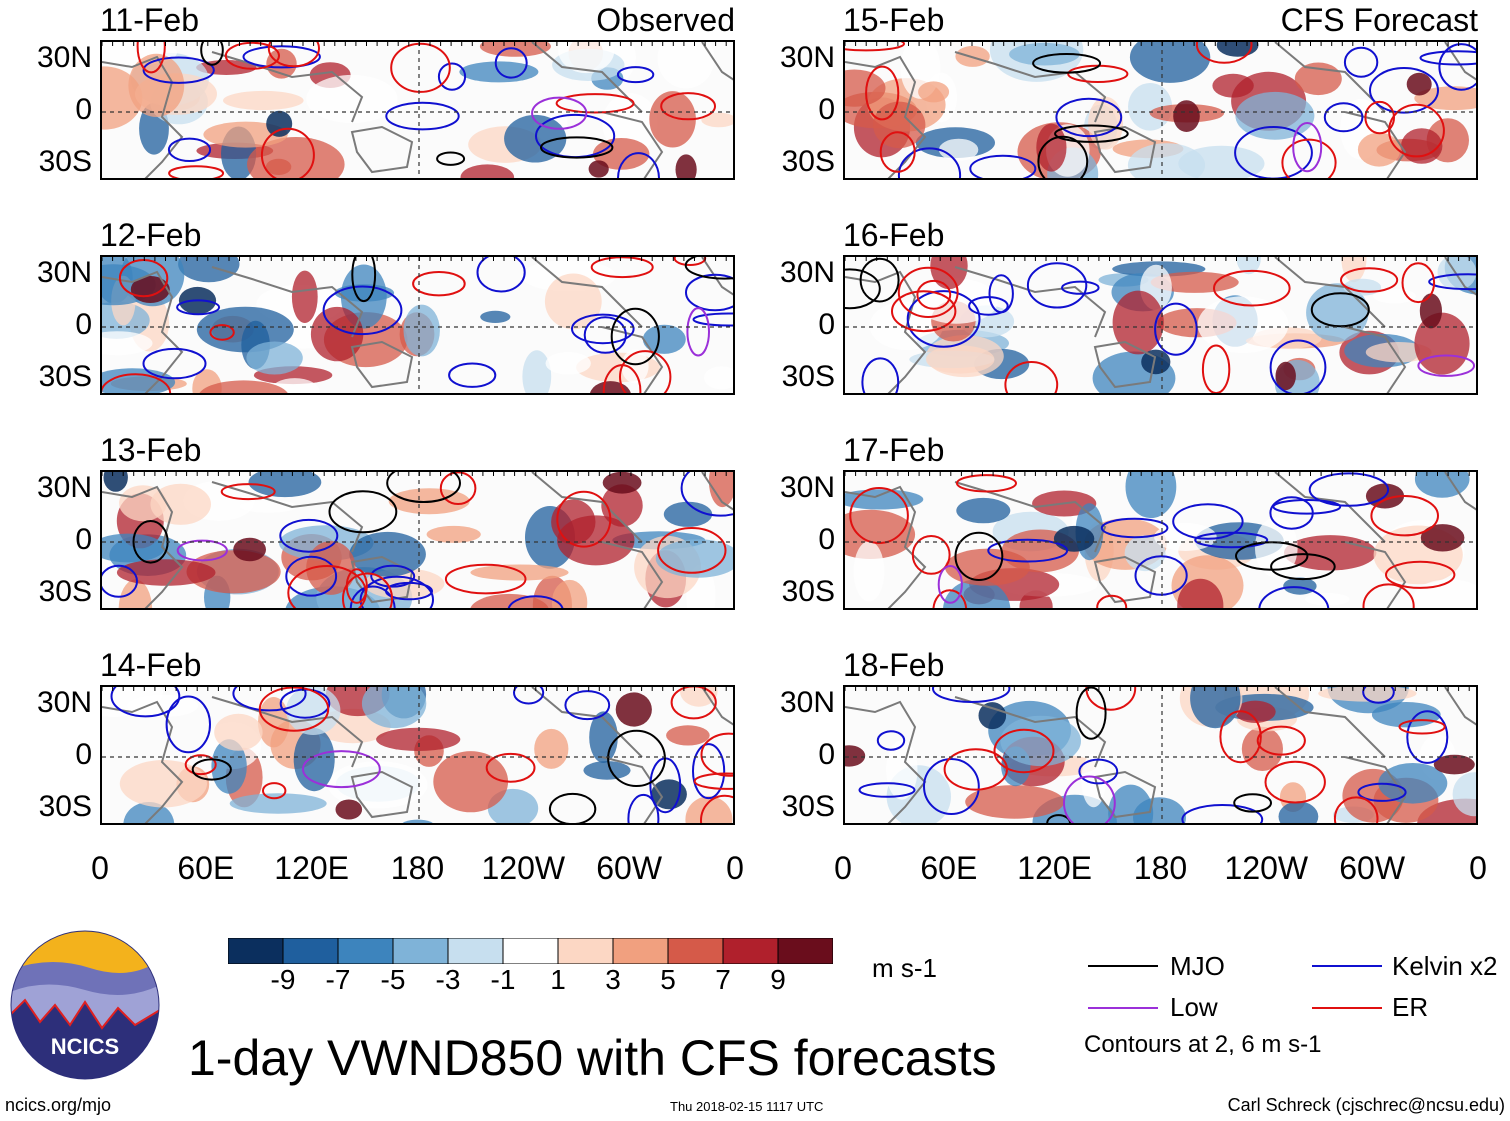 The image size is (1510, 1121). What do you see at coordinates (665, 20) in the screenshot?
I see `panel-tag: Observed` at bounding box center [665, 20].